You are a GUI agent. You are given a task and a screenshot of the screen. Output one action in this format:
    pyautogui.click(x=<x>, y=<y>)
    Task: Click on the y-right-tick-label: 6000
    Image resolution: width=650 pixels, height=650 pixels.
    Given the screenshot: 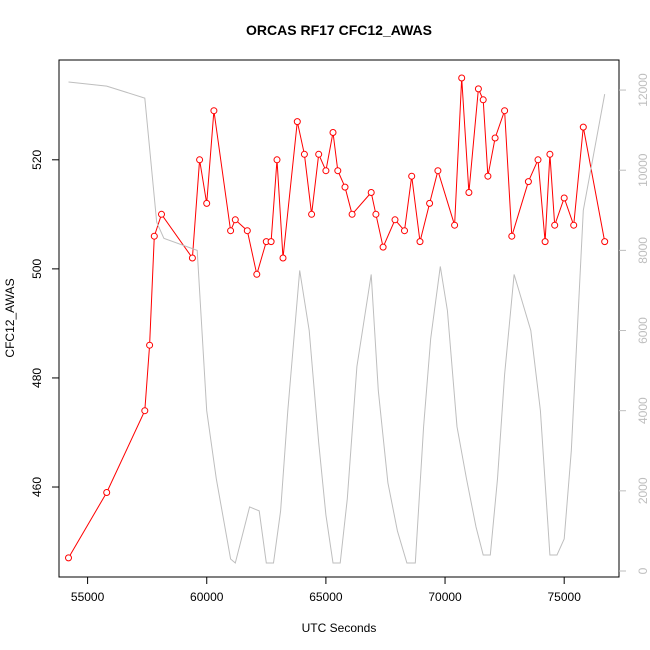 What is the action you would take?
    pyautogui.click(x=643, y=330)
    